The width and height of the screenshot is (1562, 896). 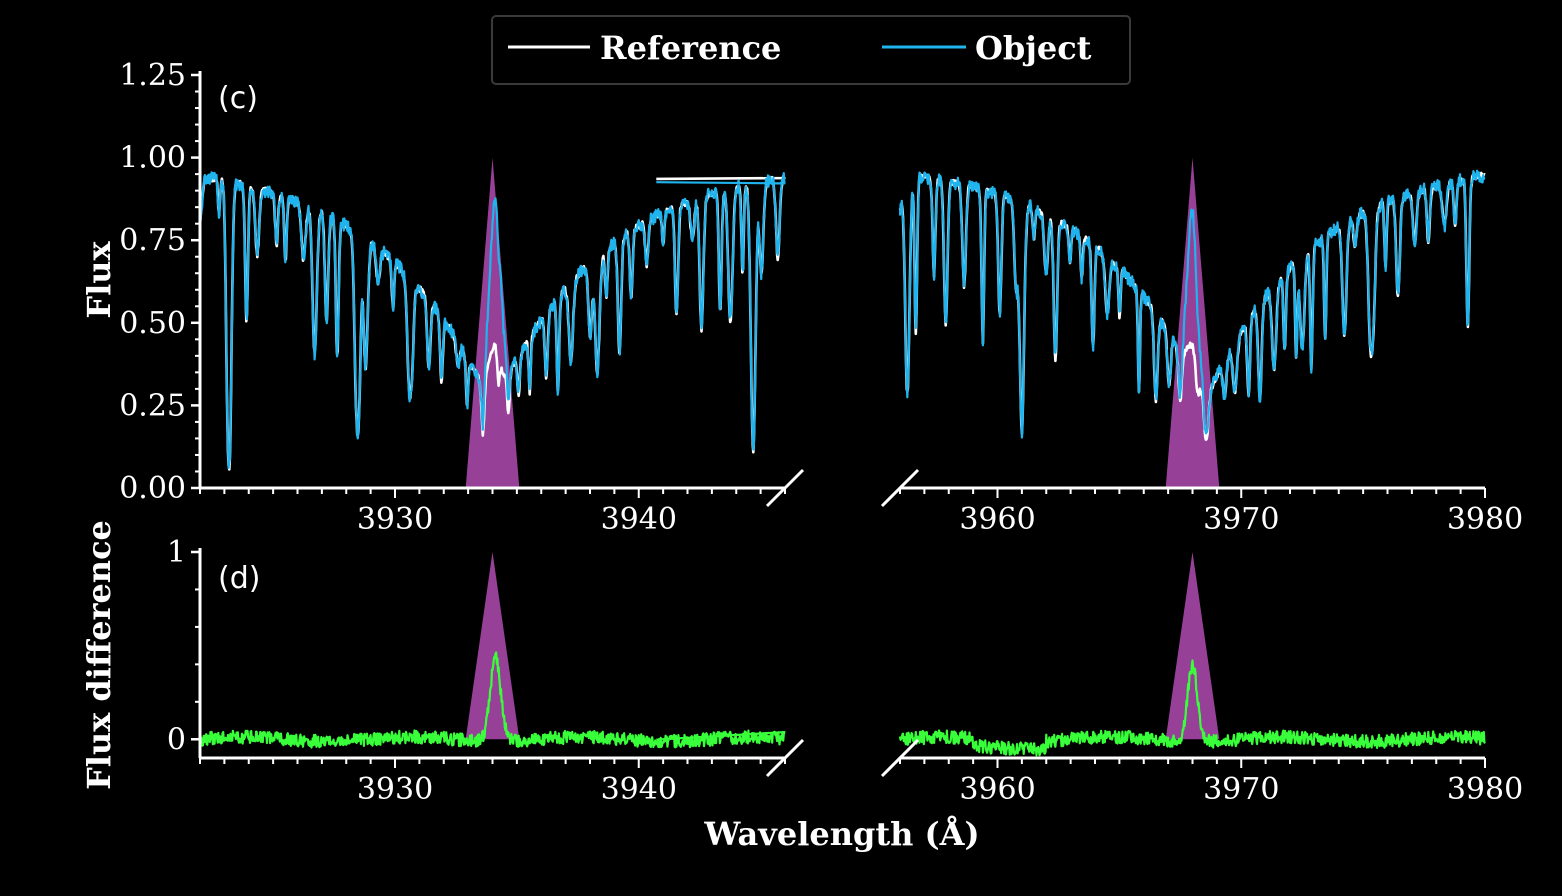 I want to click on flux-difference-line-seg0, so click(x=492, y=700).